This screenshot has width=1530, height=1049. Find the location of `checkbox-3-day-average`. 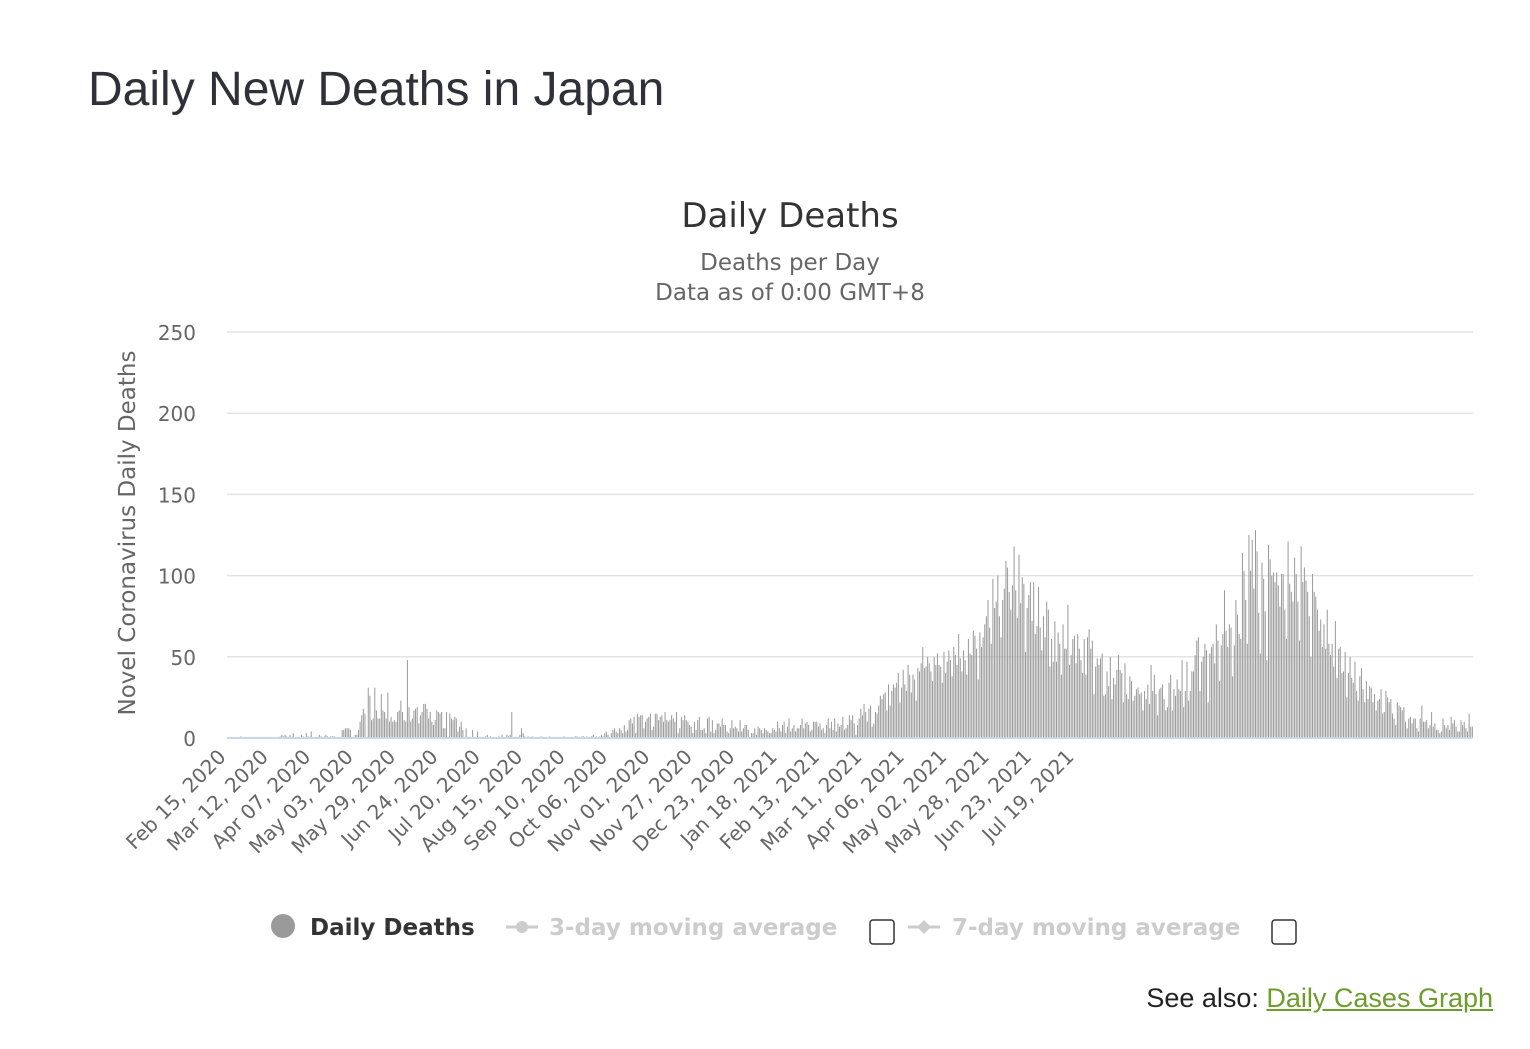

checkbox-3-day-average is located at coordinates (882, 932).